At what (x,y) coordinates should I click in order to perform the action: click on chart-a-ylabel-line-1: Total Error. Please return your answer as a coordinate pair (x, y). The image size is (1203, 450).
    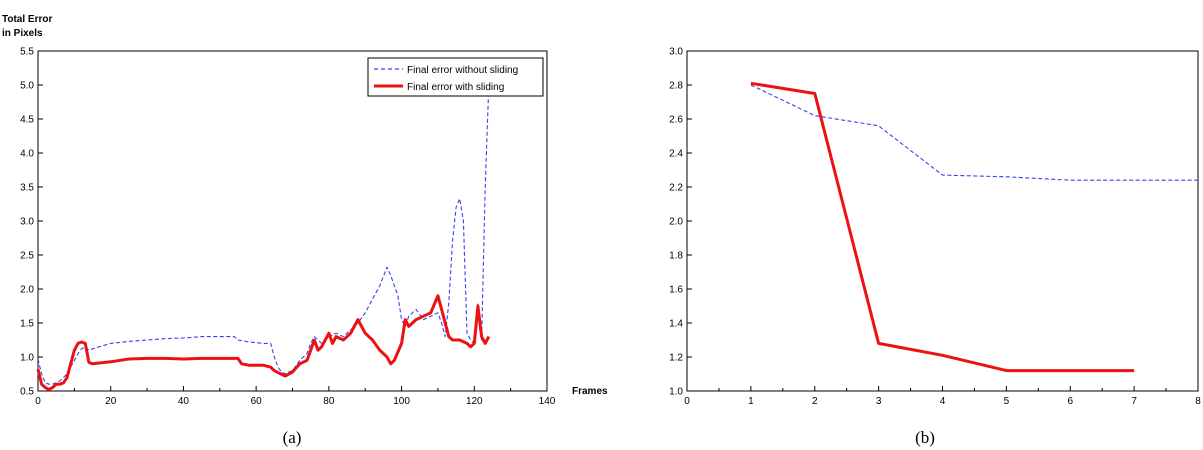
    Looking at the image, I should click on (27, 19).